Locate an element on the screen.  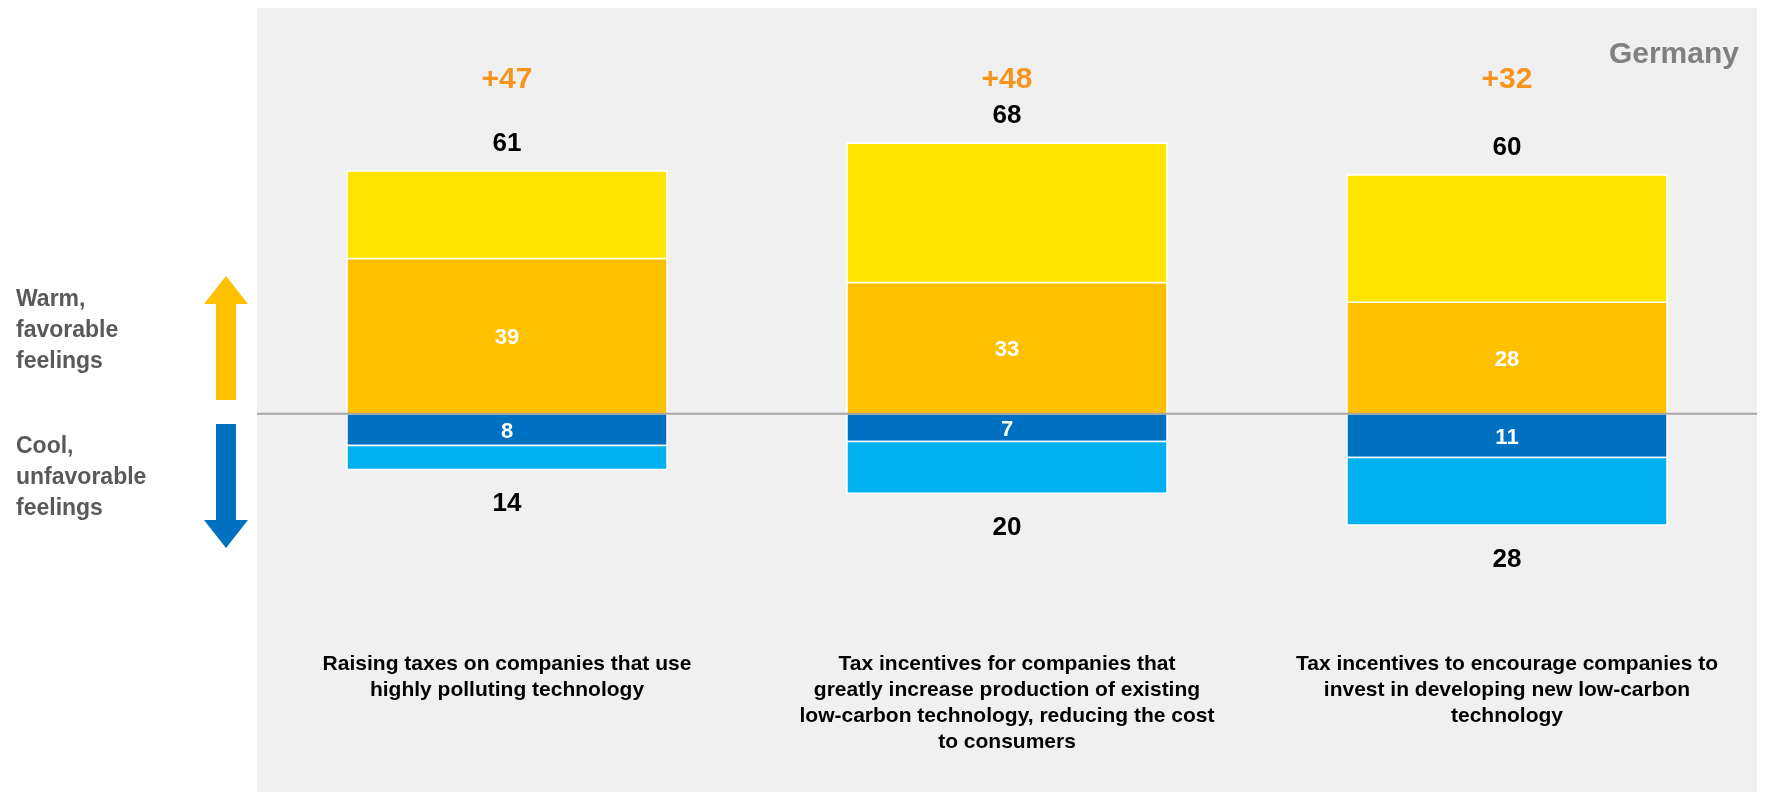
text: Cool, unfavorable feelings is located at coordinates (82, 476).